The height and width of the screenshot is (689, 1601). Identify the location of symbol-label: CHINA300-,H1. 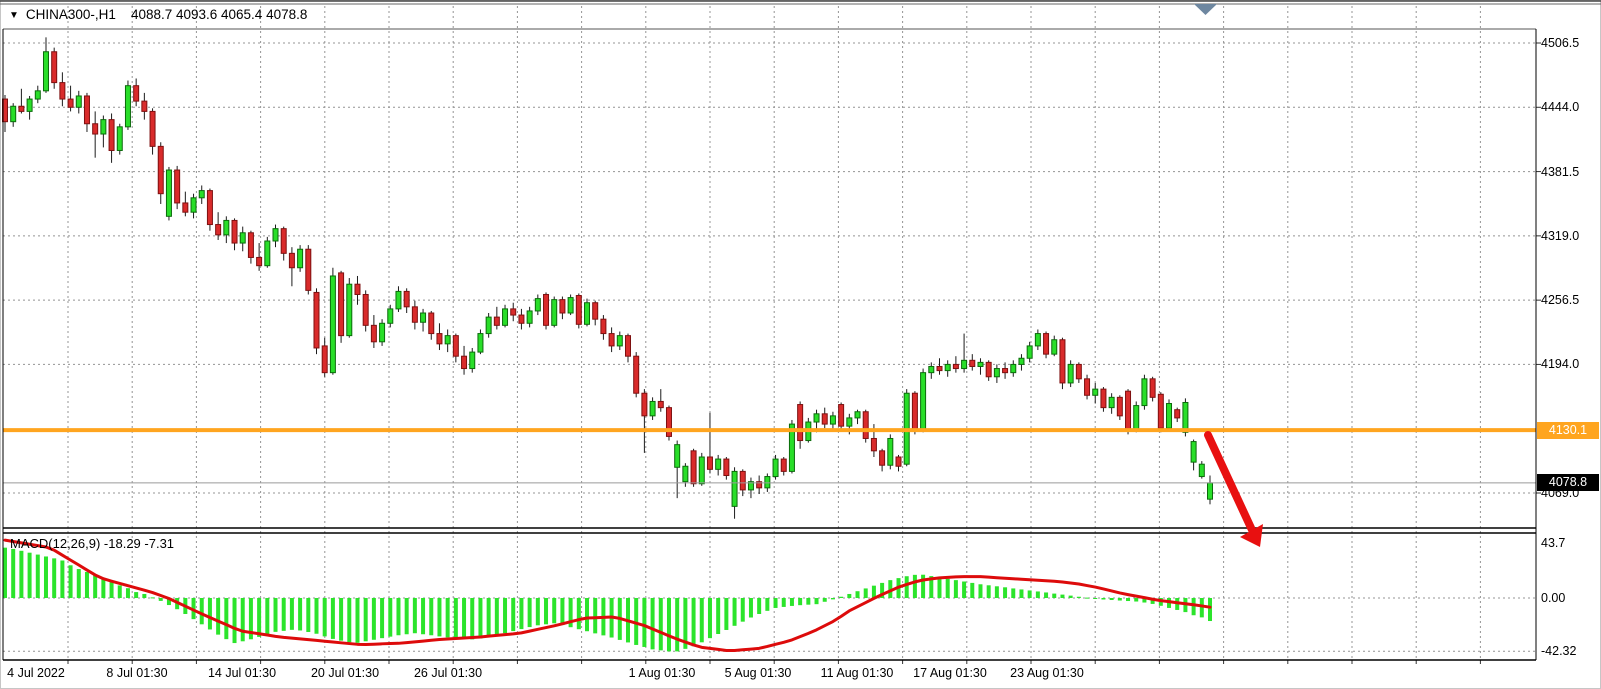
(70, 14).